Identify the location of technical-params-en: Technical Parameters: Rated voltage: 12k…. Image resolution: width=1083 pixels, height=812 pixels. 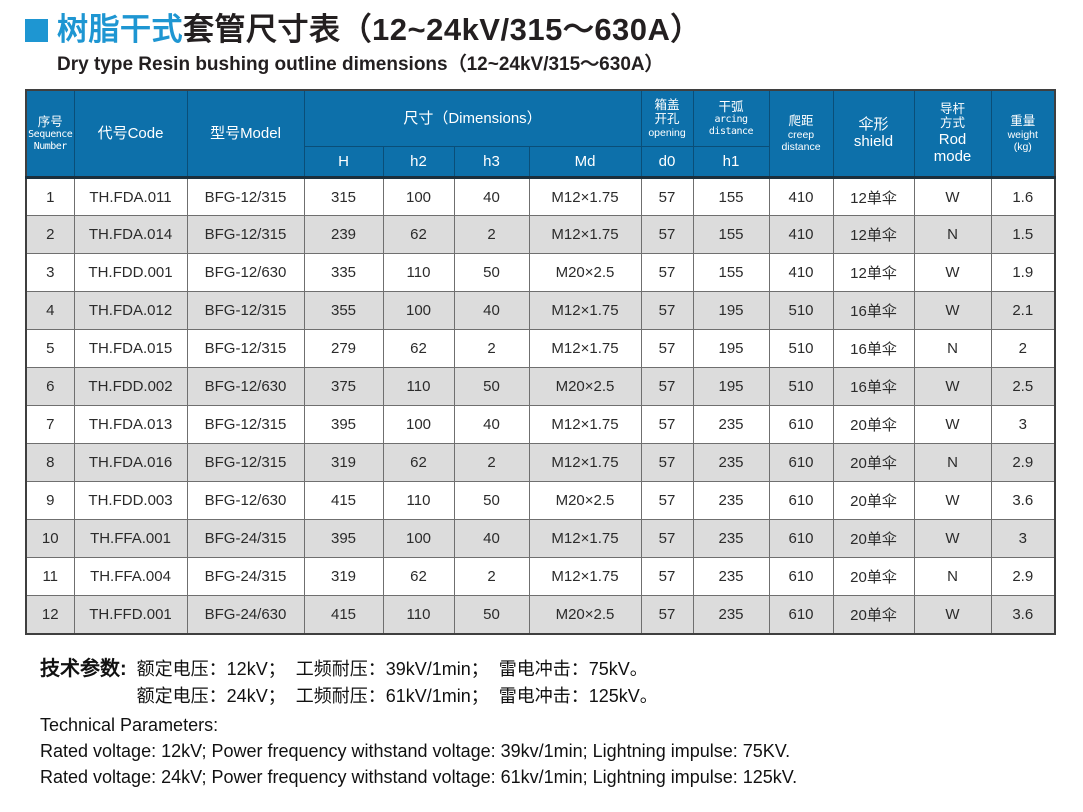
(549, 752).